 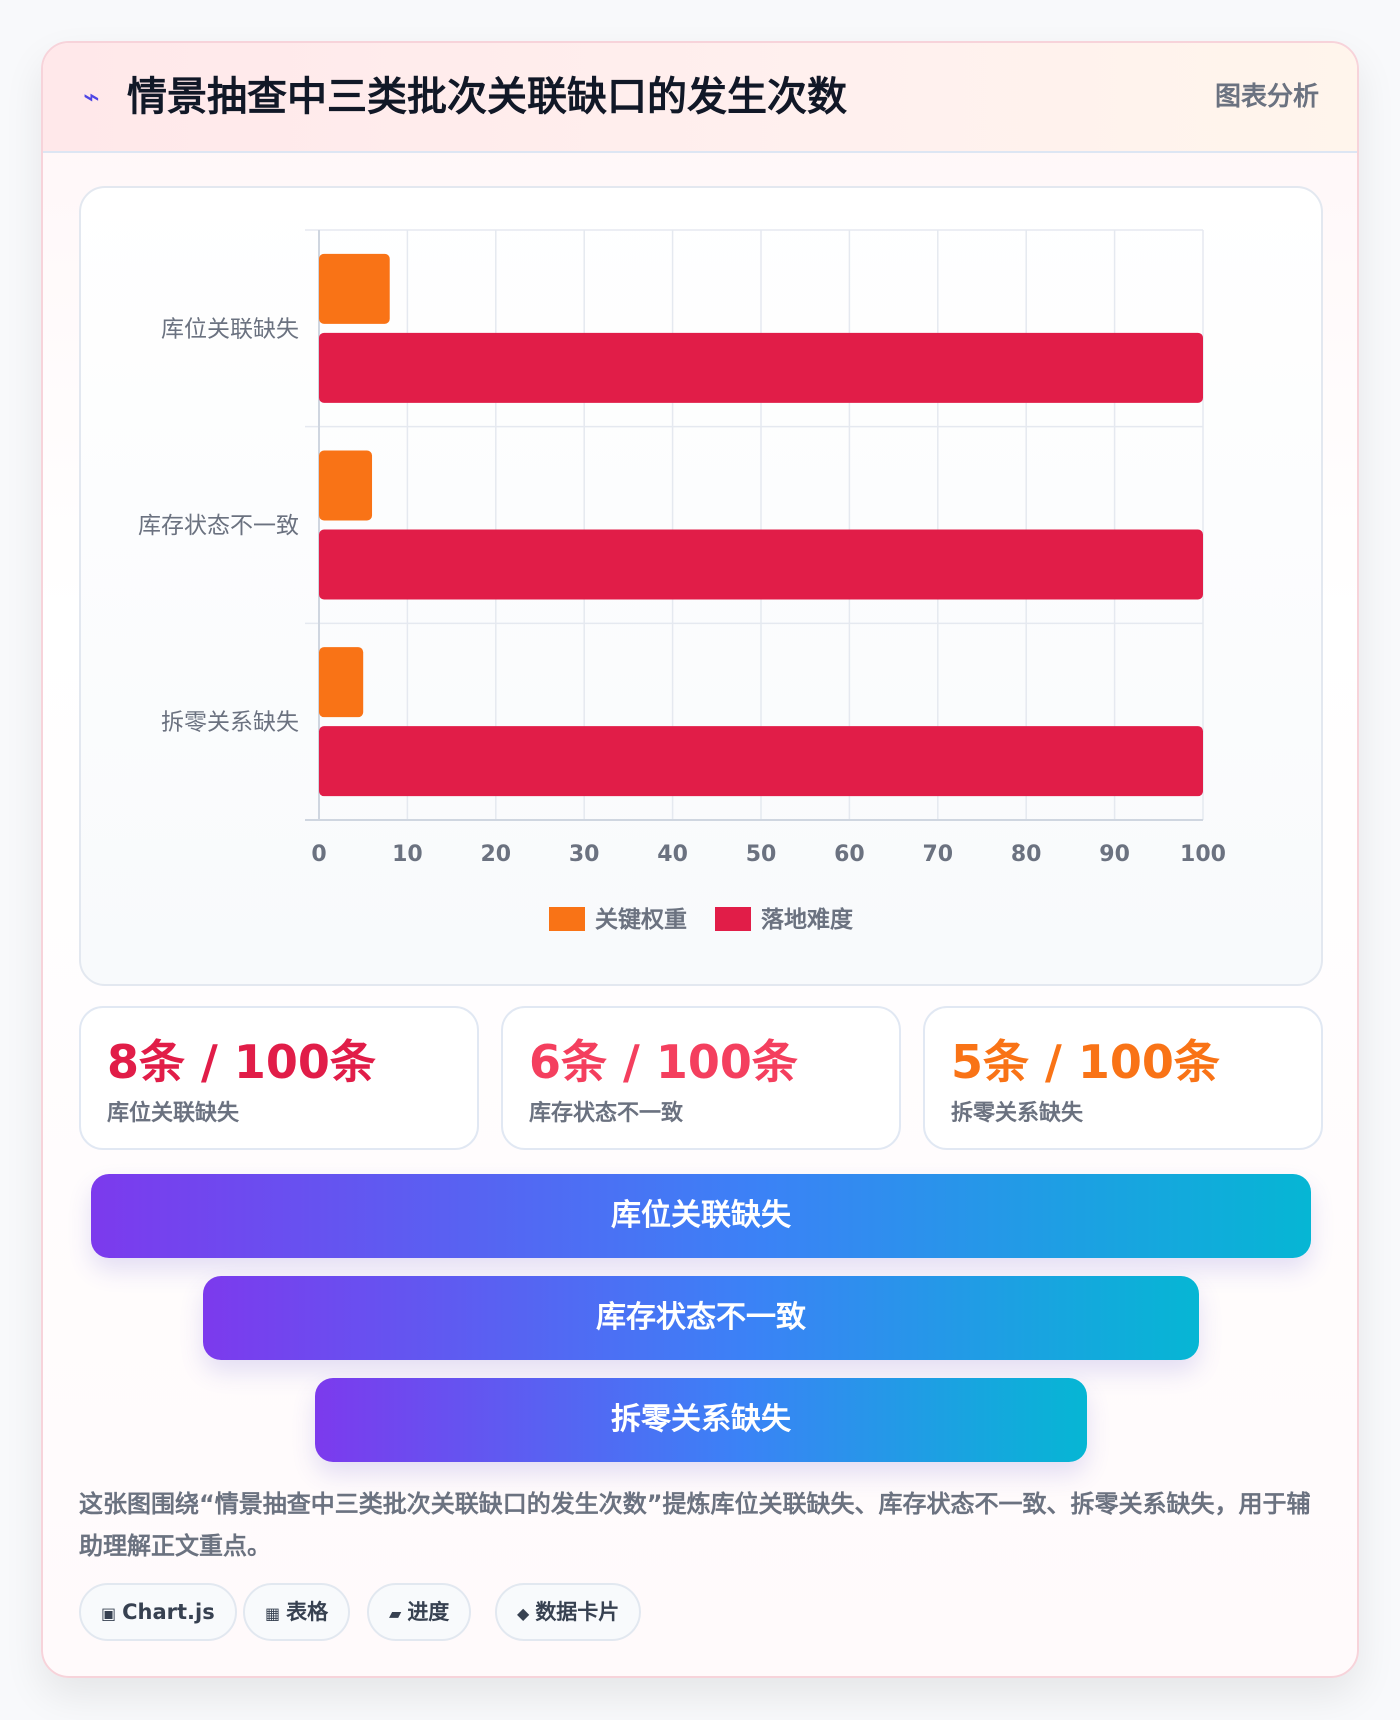 What do you see at coordinates (523, 1613) in the screenshot?
I see `diamond-icon: ◆` at bounding box center [523, 1613].